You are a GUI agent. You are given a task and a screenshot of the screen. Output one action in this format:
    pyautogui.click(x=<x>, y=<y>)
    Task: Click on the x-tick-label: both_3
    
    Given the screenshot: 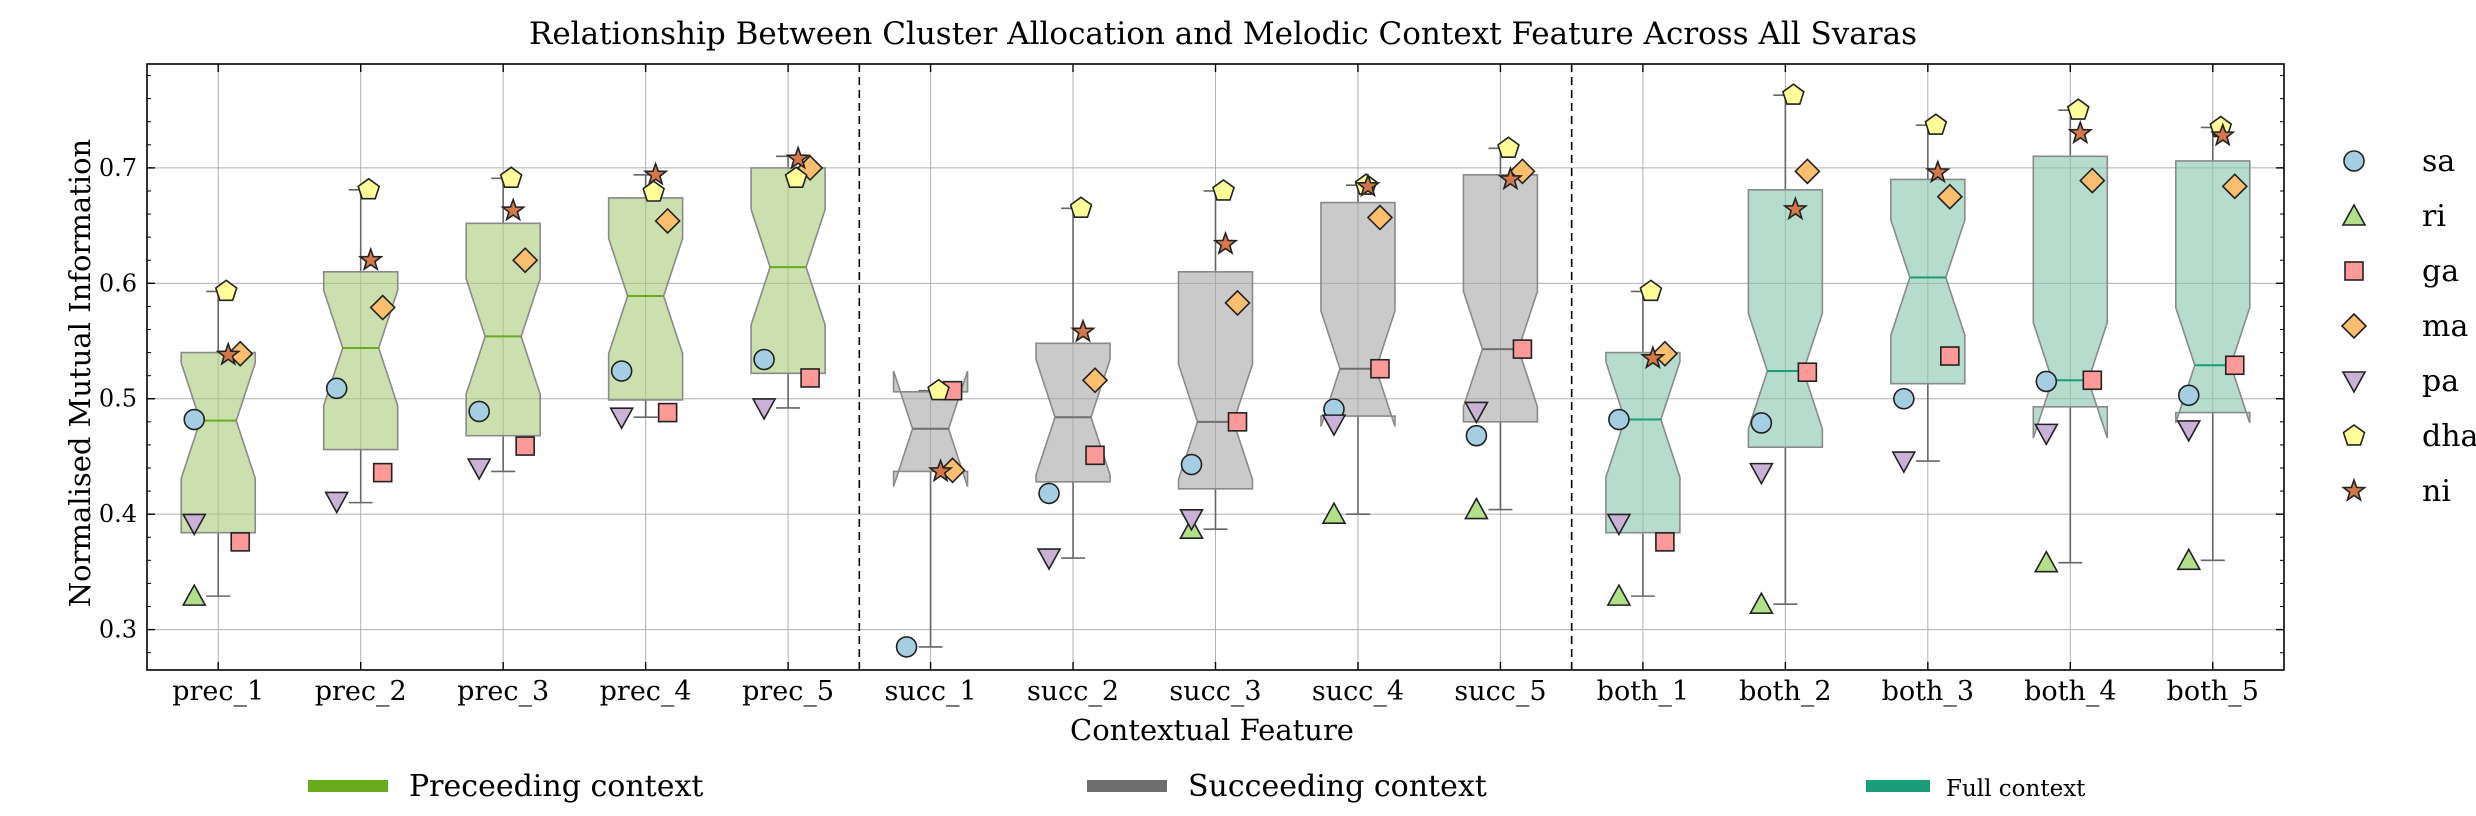 What is the action you would take?
    pyautogui.click(x=1928, y=691)
    